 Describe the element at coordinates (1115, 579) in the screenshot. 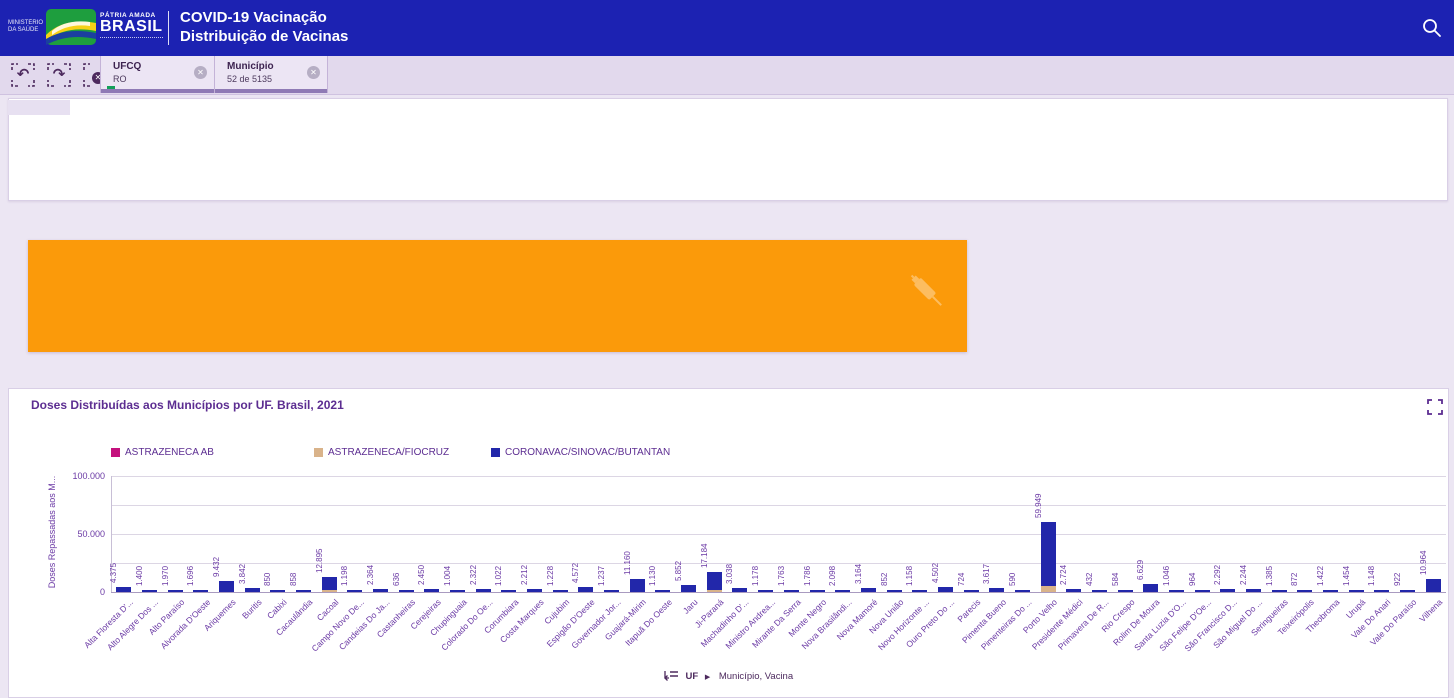

I see `bar-value-label: 584` at that location.